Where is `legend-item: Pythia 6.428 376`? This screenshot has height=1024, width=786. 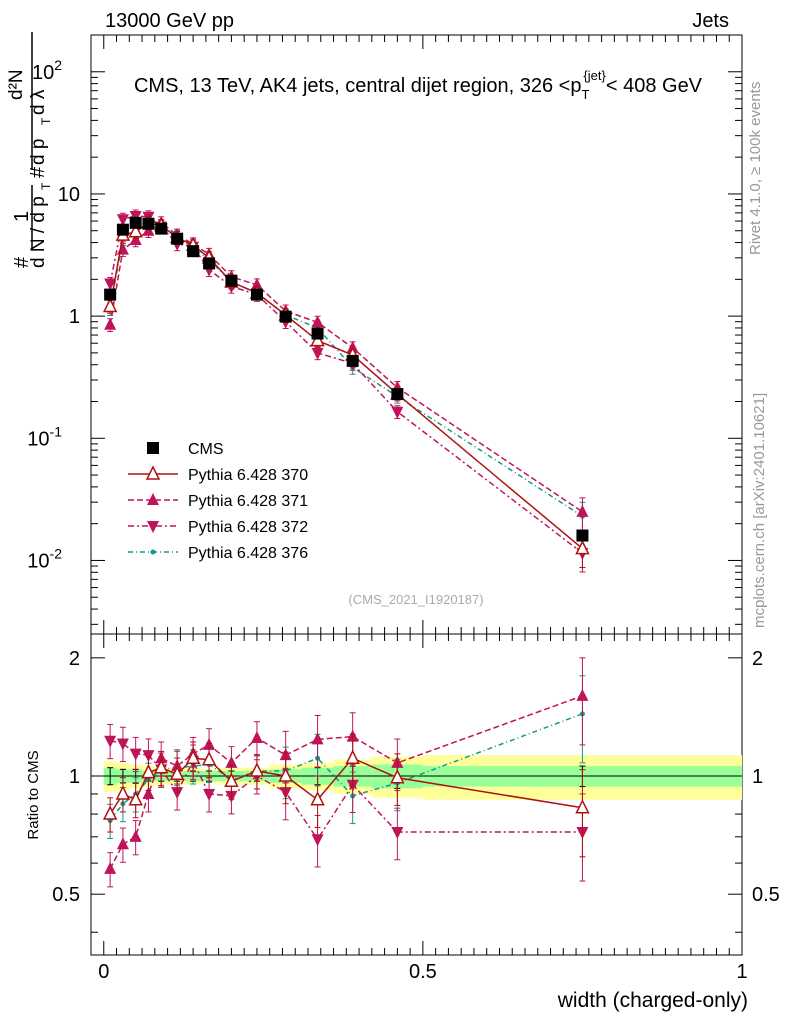
legend-item: Pythia 6.428 376 is located at coordinates (218, 553).